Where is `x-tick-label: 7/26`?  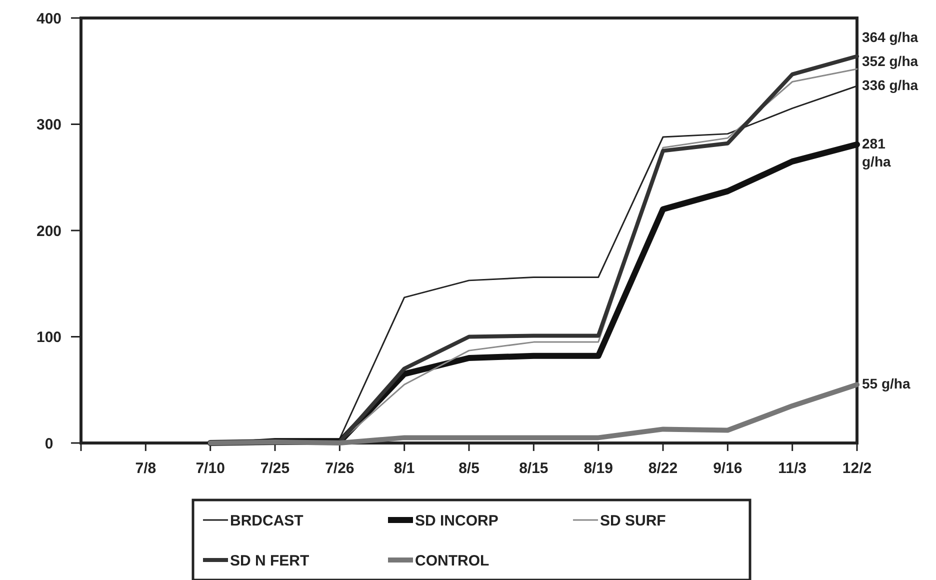
x-tick-label: 7/26 is located at coordinates (339, 468).